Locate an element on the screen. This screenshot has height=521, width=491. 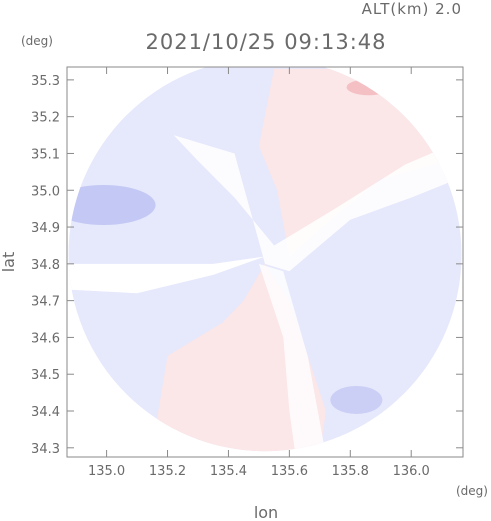
y-tick-label: 34.9 is located at coordinates (45, 228).